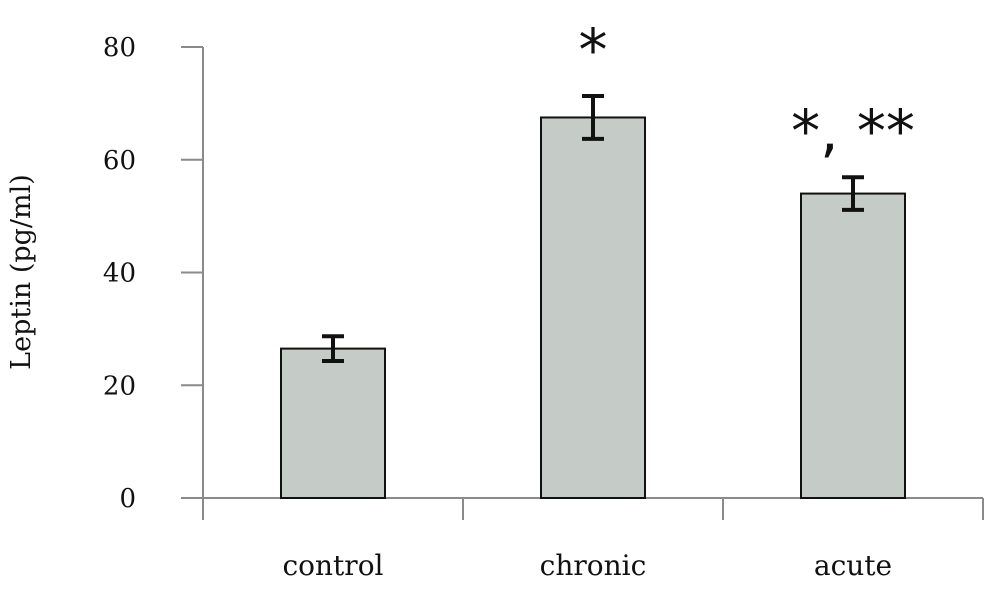 The height and width of the screenshot is (600, 1000). Describe the element at coordinates (332, 565) in the screenshot. I see `x-label-control: control` at that location.